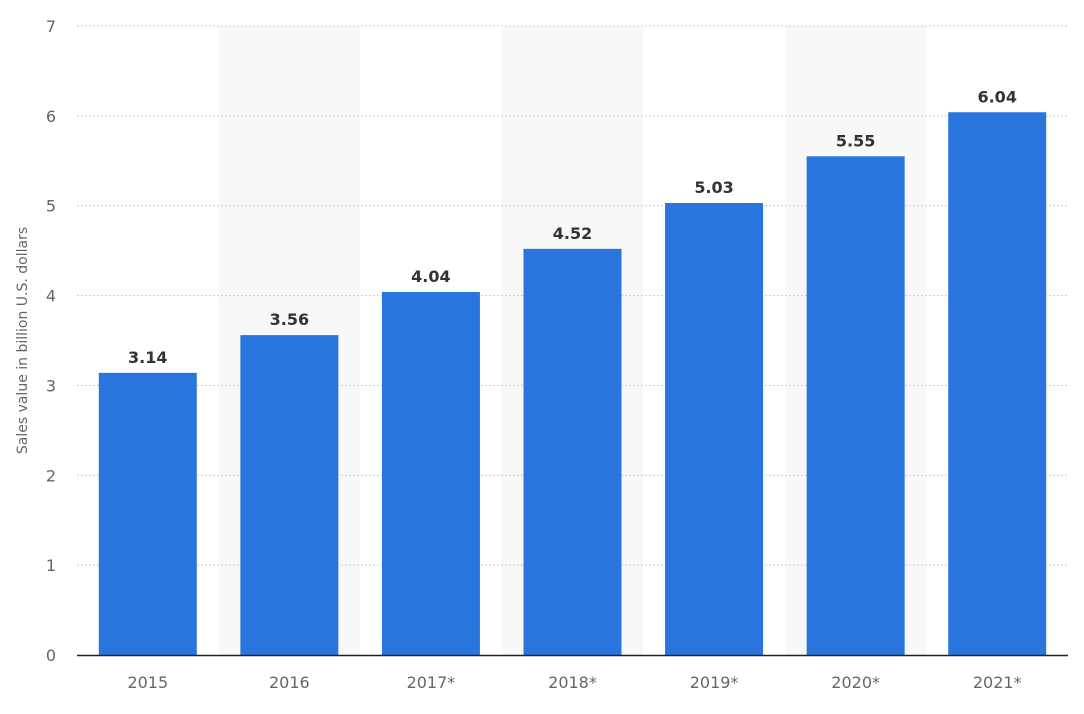  I want to click on y-tick-label: 1, so click(51, 565).